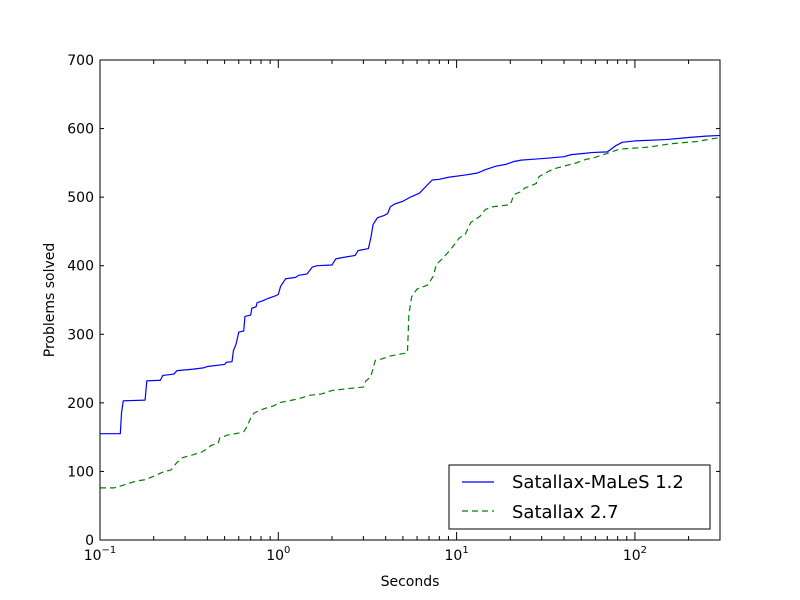 Image resolution: width=800 pixels, height=600 pixels. What do you see at coordinates (278, 554) in the screenshot?
I see `x-tick-label-1: 10⁰` at bounding box center [278, 554].